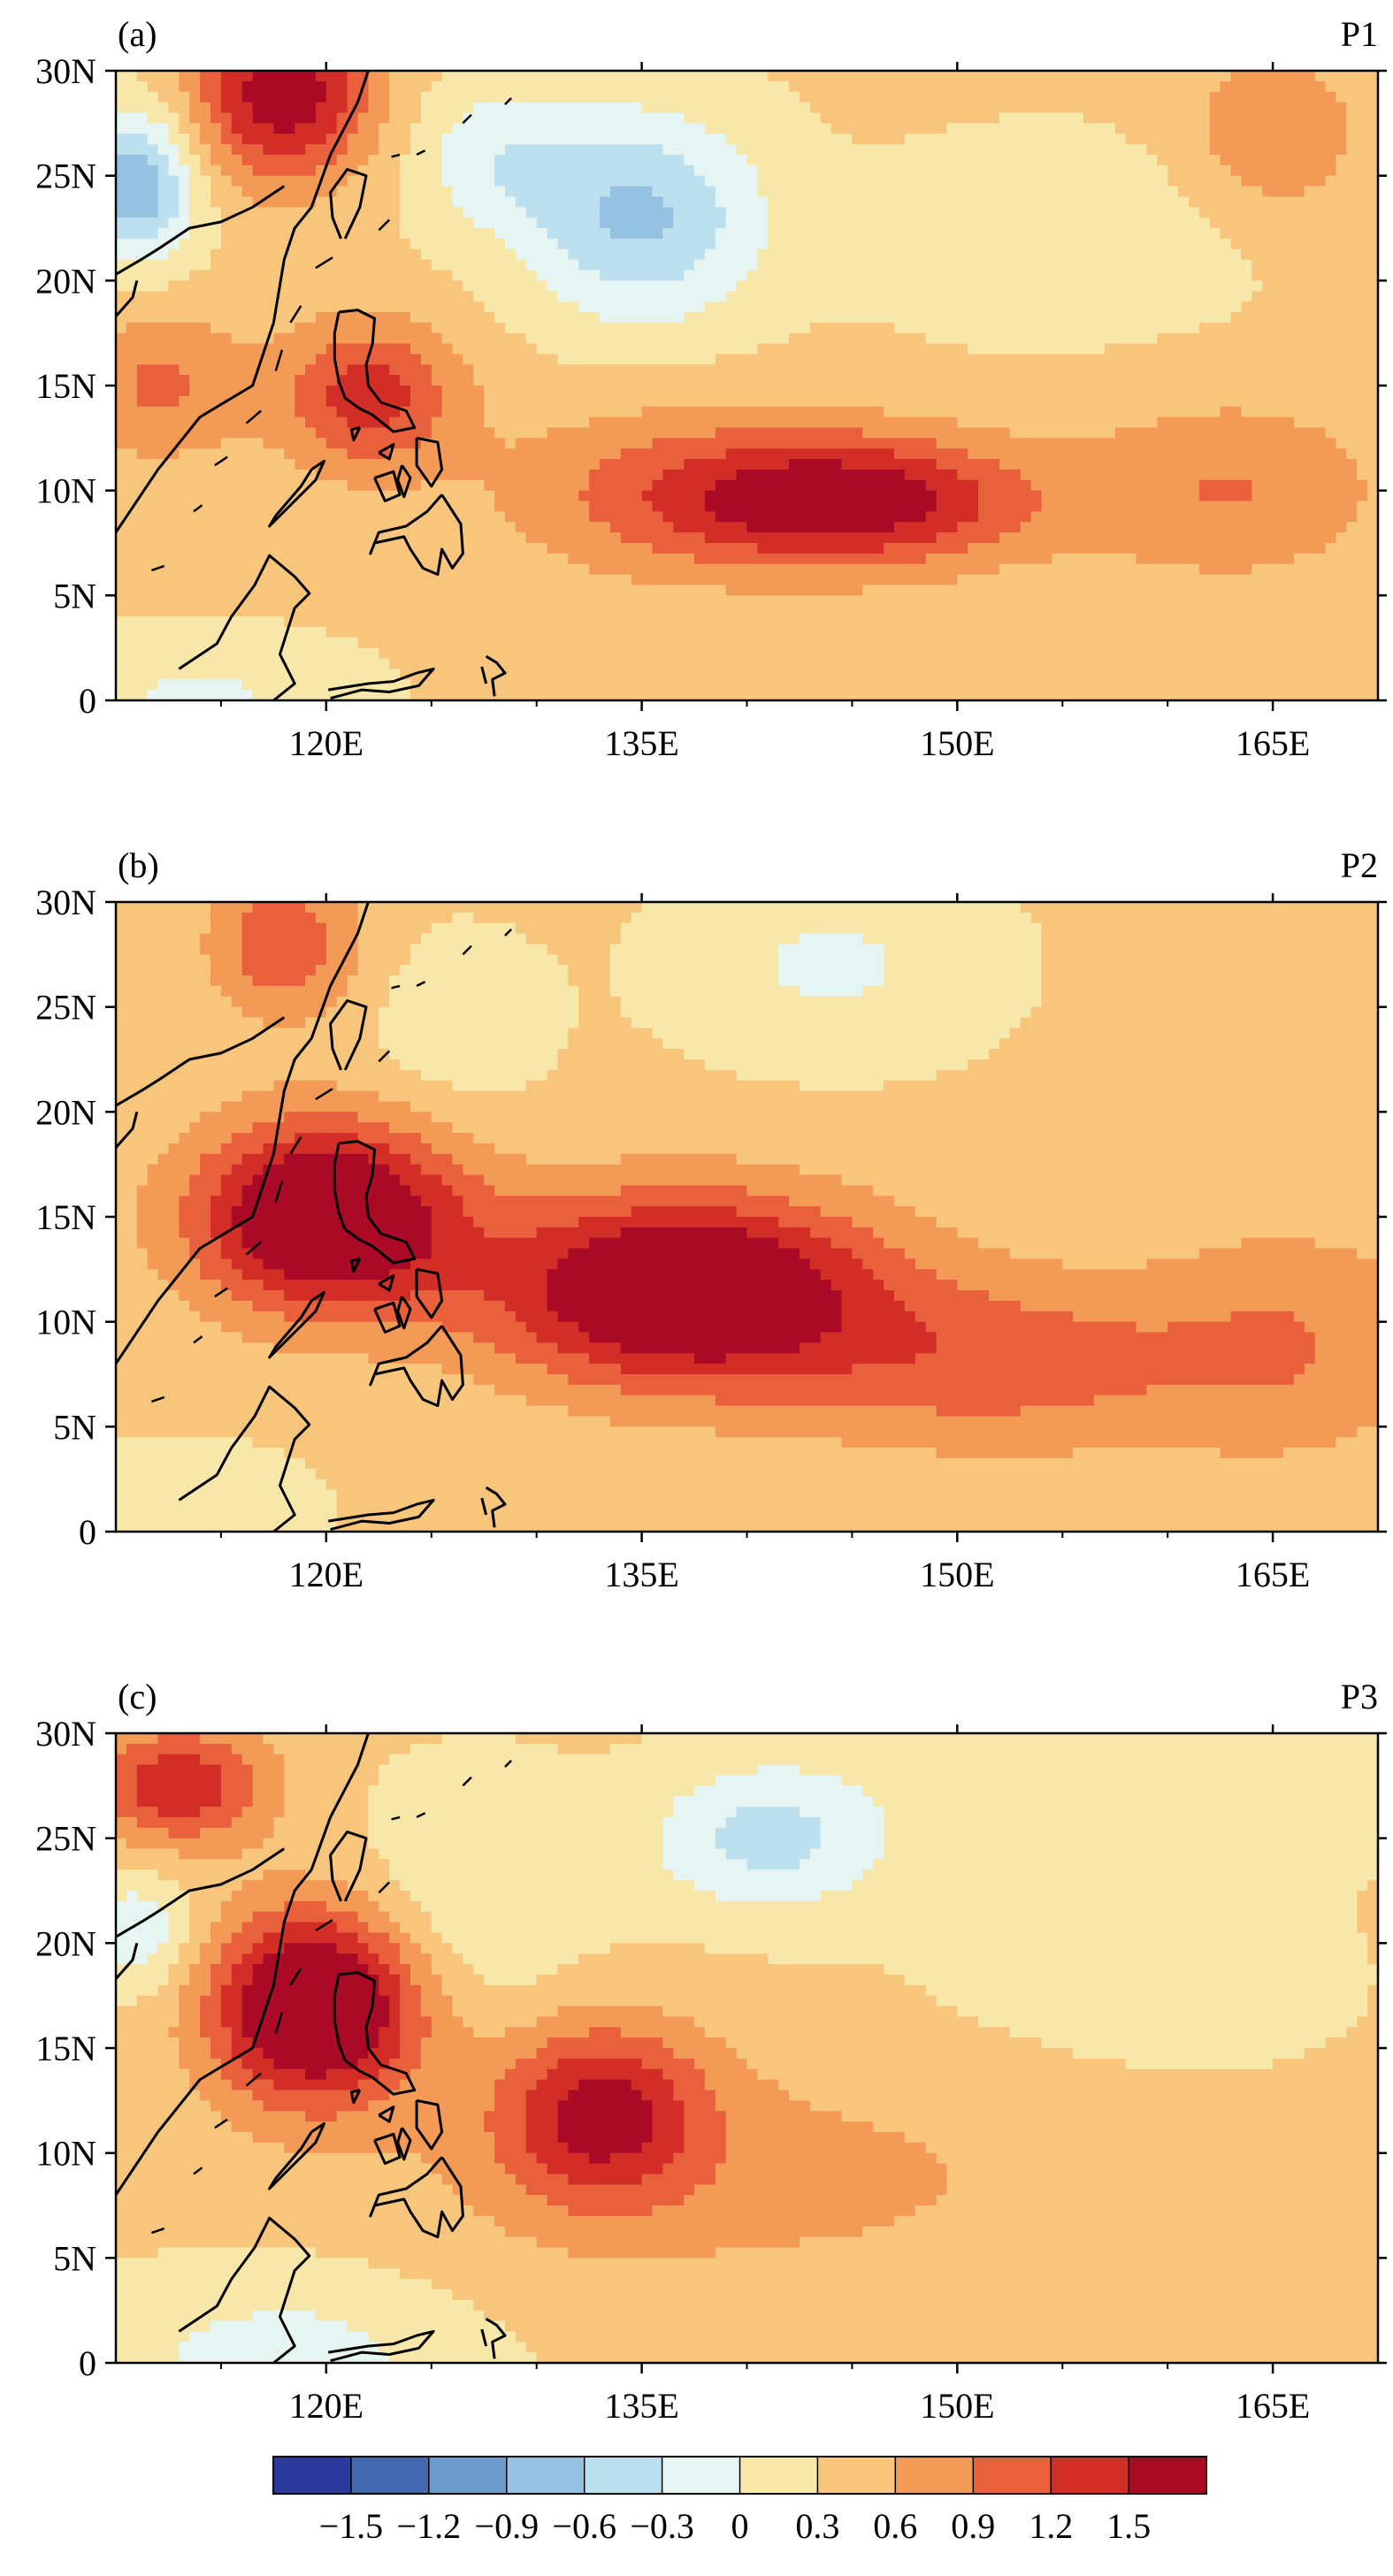  I want to click on colorbar-swatch, so click(856, 2475).